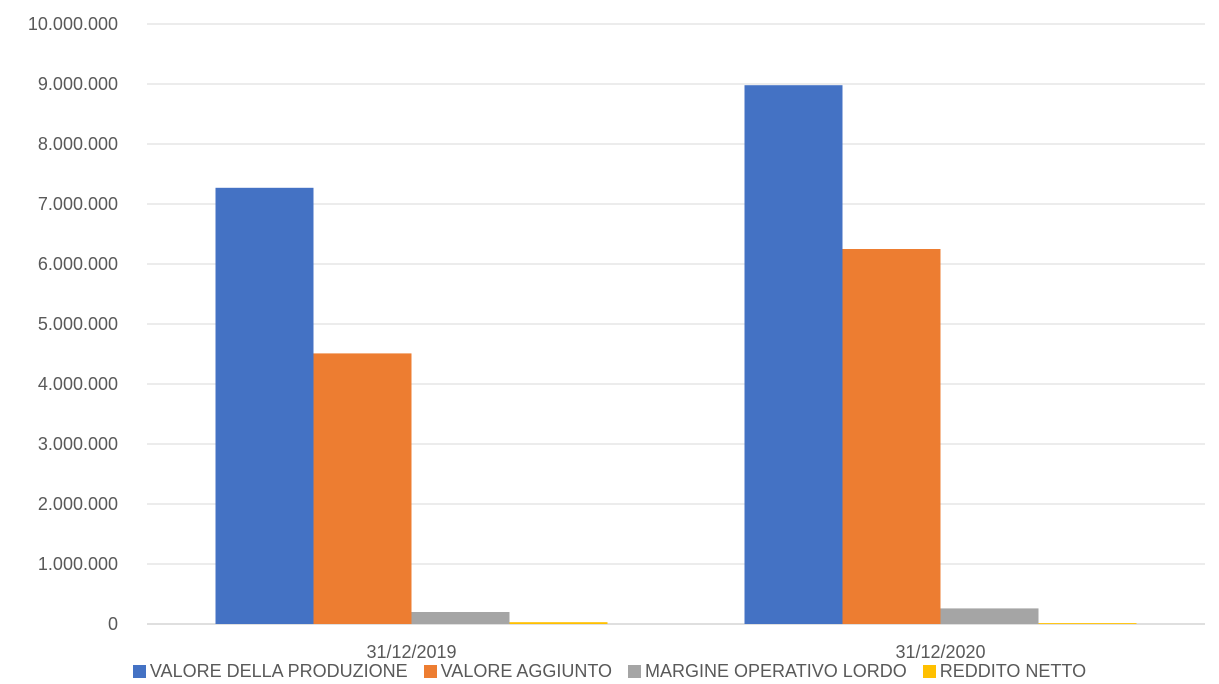  I want to click on y-tick-label: 3.000.000, so click(78, 444).